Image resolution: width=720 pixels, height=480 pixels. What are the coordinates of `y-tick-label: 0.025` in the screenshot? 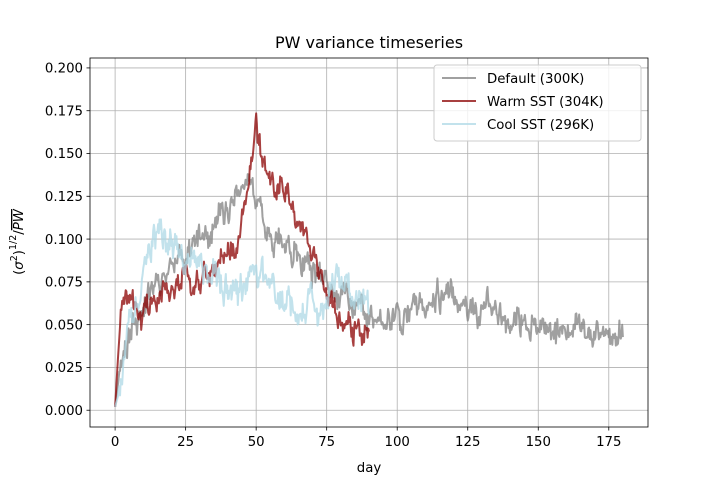 It's located at (64, 368).